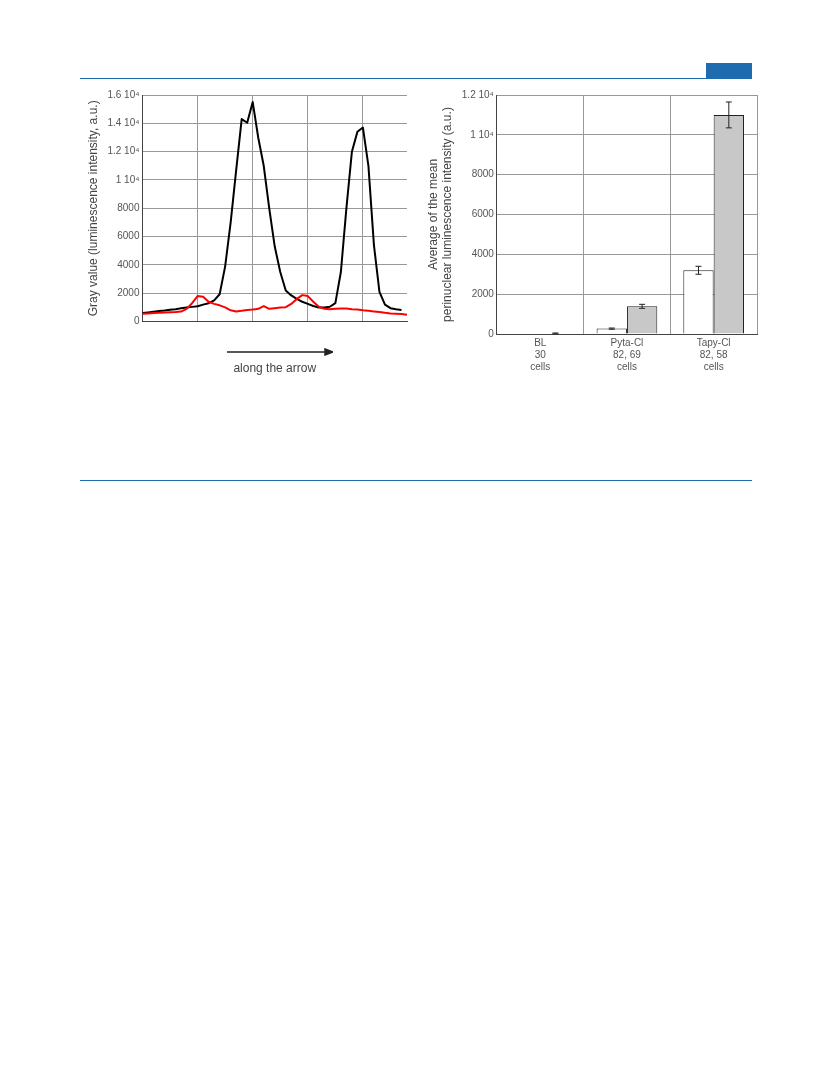 This screenshot has height=1091, width=833. I want to click on y-tick-label: 1.4 10⁴, so click(123, 123).